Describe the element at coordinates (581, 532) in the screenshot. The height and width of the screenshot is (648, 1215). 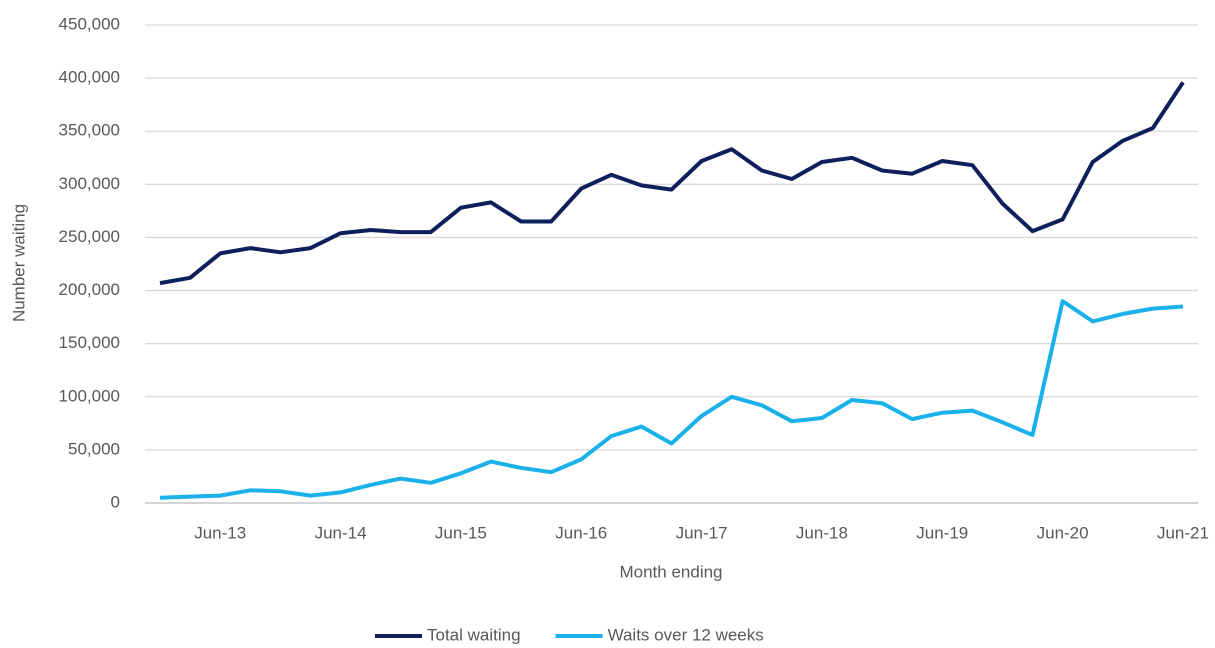
I see `x-tick-label: Jun-16` at that location.